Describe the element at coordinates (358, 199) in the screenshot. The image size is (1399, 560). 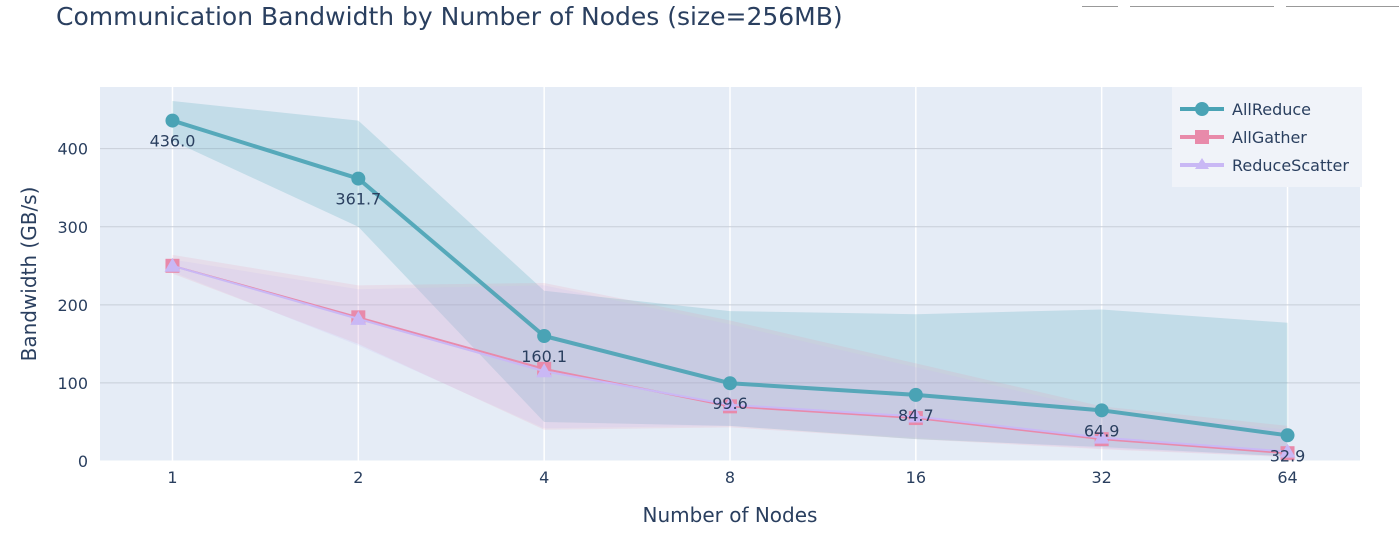
I see `data-label: 361.7` at that location.